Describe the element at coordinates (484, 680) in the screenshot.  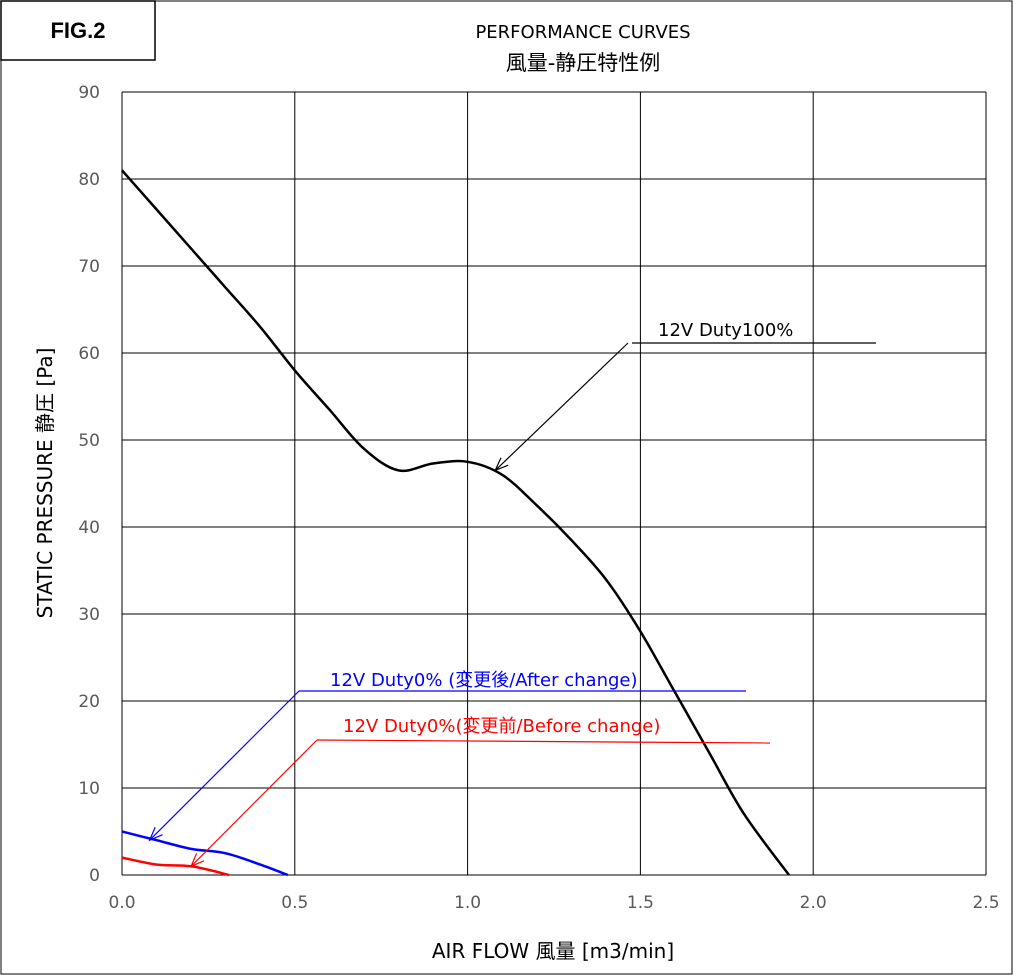
I see `annotation-label: 12V Duty0% (変更後/After change)` at that location.